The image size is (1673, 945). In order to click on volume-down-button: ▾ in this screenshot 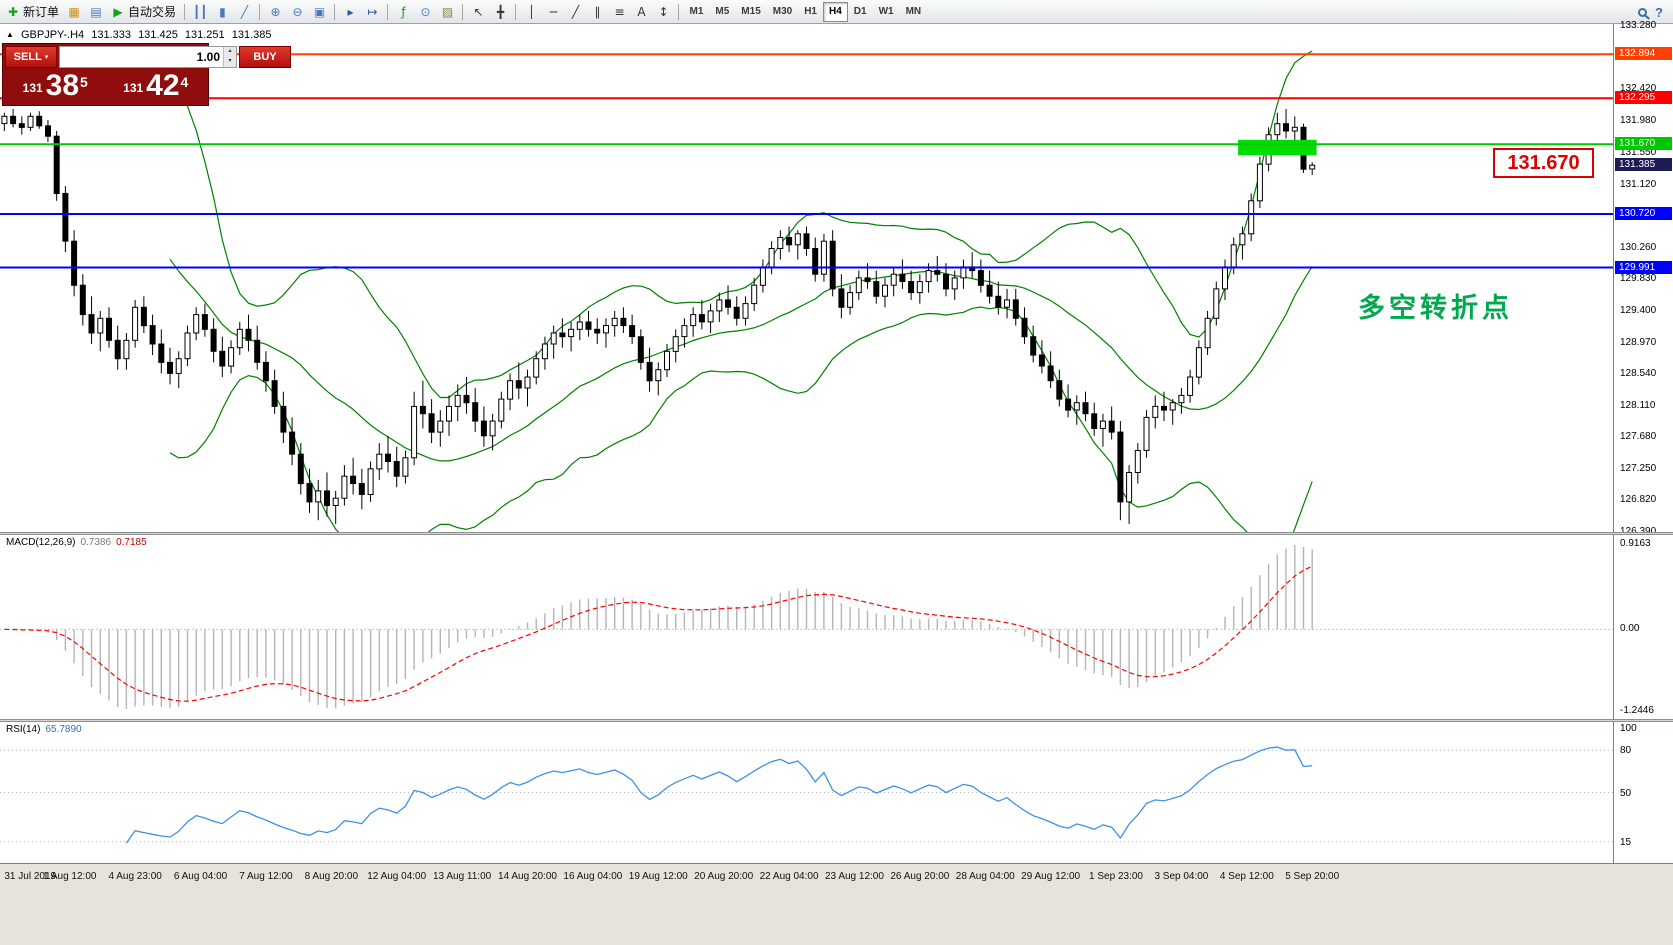, I will do `click(230, 62)`.